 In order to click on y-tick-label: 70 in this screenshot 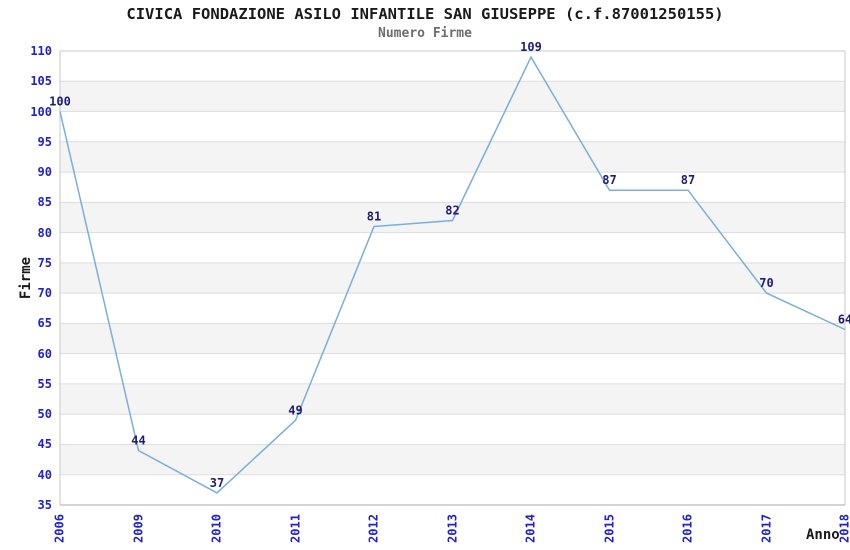, I will do `click(44, 293)`.